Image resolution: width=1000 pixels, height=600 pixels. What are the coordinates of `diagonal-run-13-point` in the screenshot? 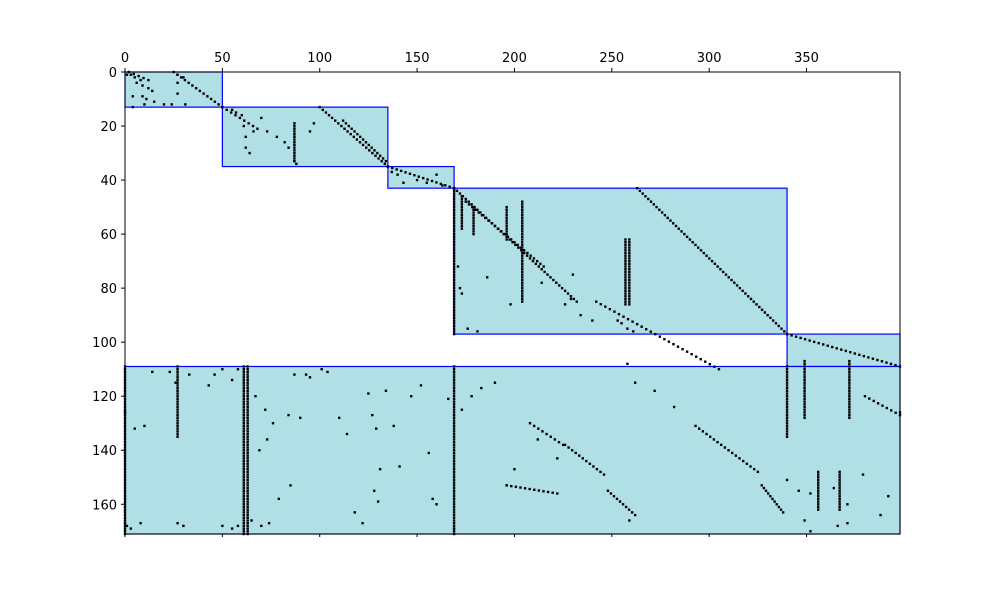 It's located at (732, 453).